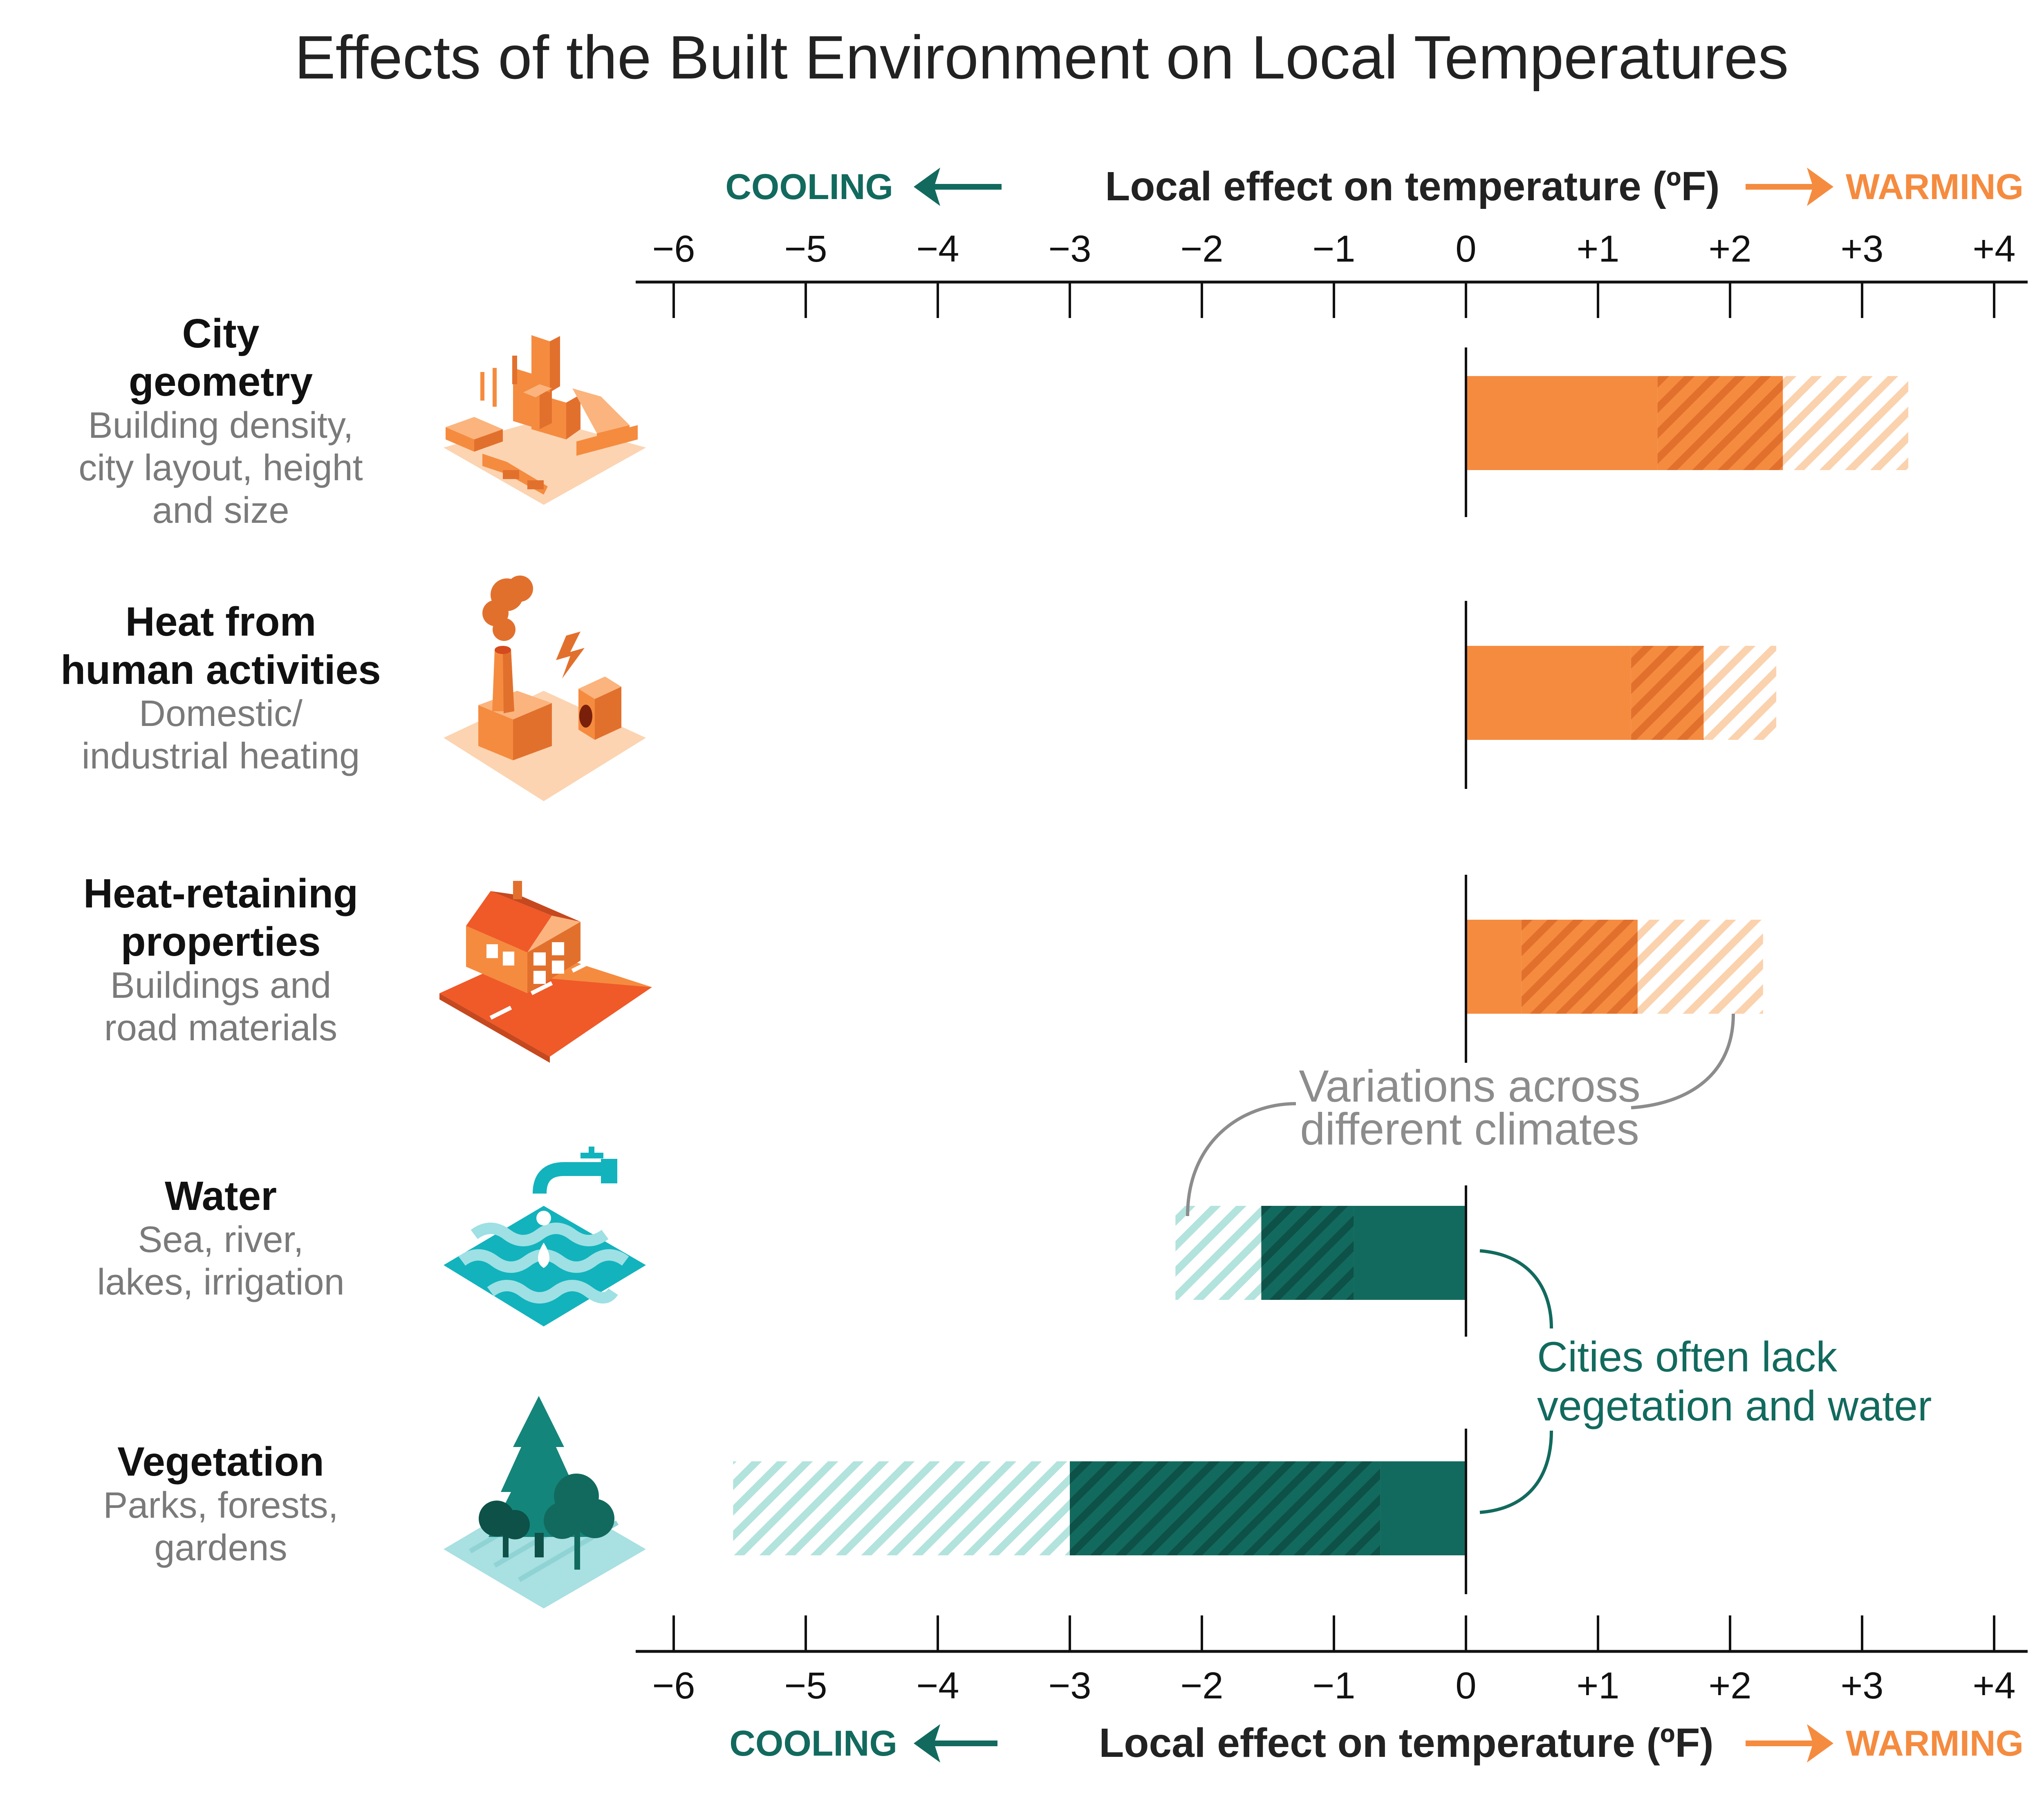  Describe the element at coordinates (1412, 186) in the screenshot. I see `top-axis-title: Local effect on temperature (ºF)` at that location.